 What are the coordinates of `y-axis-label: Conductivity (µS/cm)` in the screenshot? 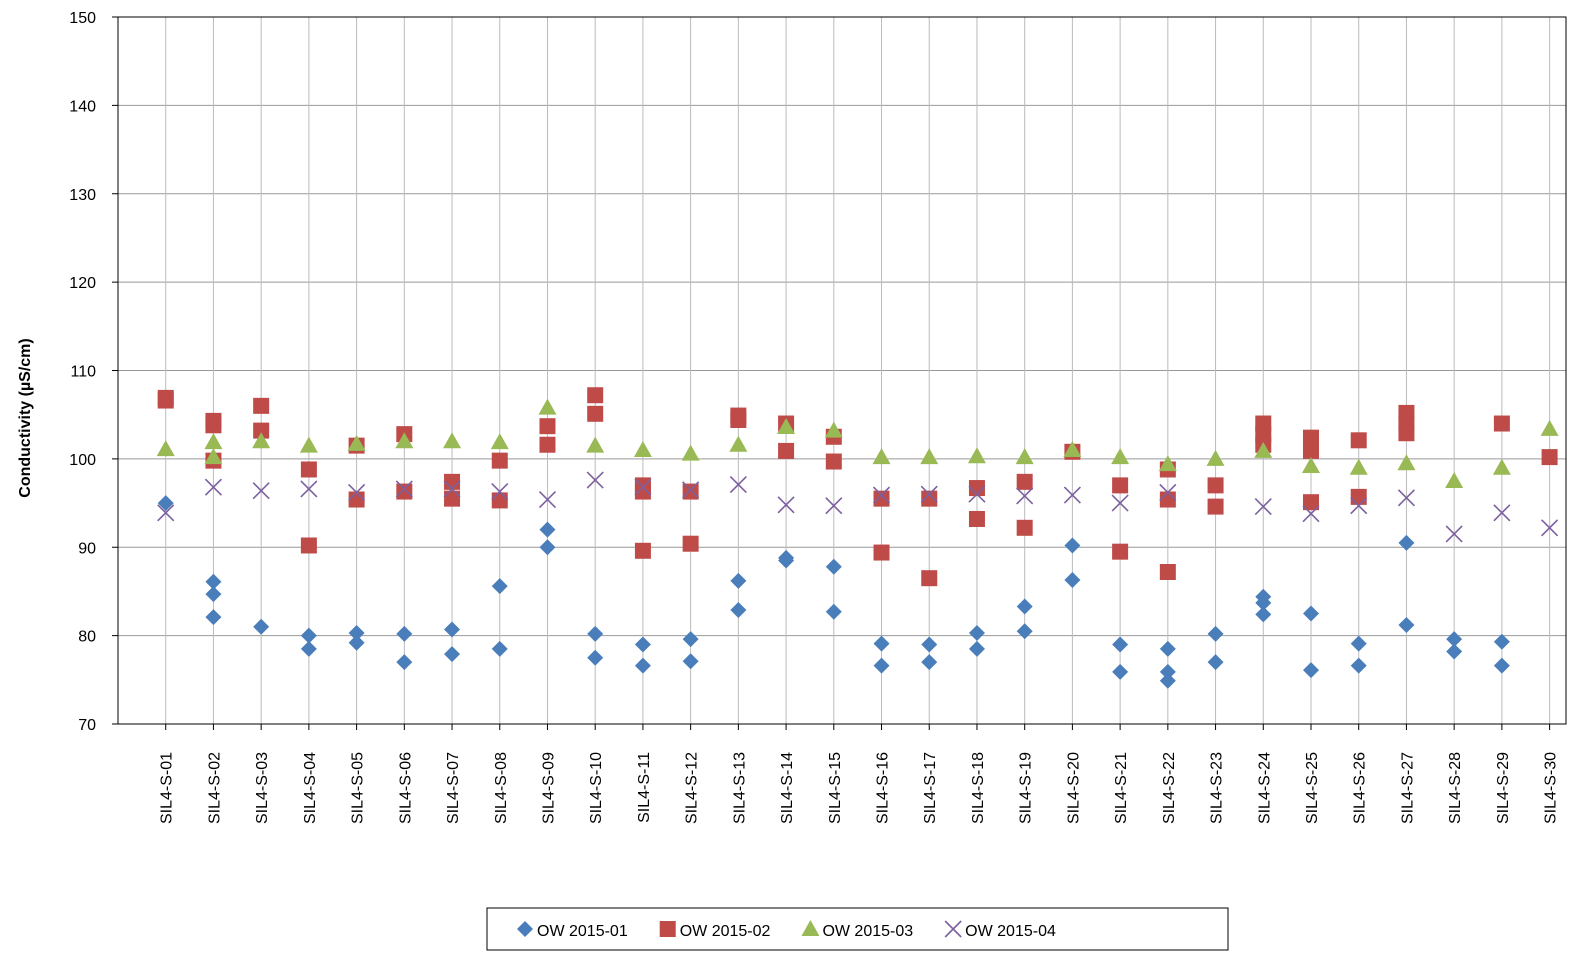 It's located at (25, 417).